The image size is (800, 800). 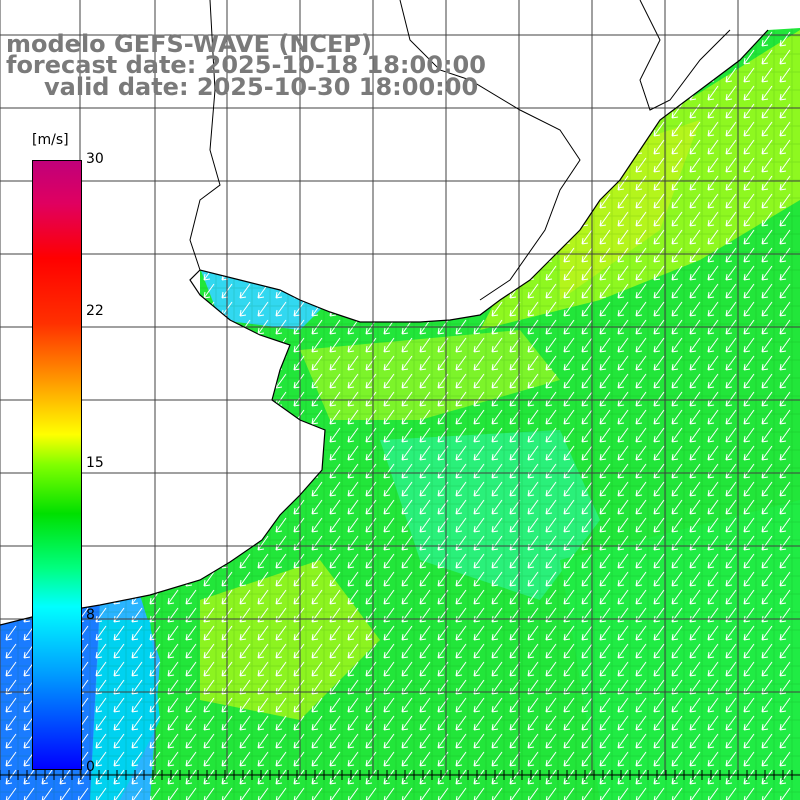 What do you see at coordinates (50, 140) in the screenshot?
I see `colorbar-unit: [m/s]` at bounding box center [50, 140].